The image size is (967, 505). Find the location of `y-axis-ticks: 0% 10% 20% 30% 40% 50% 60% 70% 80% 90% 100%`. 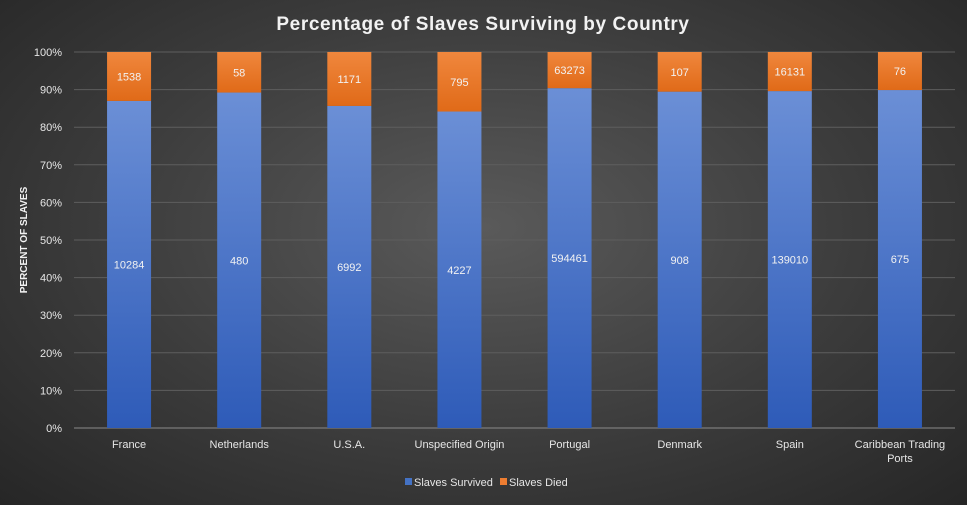

y-axis-ticks: 0% 10% 20% 30% 40% 50% 60% 70% 80% 90% 100% is located at coordinates (48, 241).